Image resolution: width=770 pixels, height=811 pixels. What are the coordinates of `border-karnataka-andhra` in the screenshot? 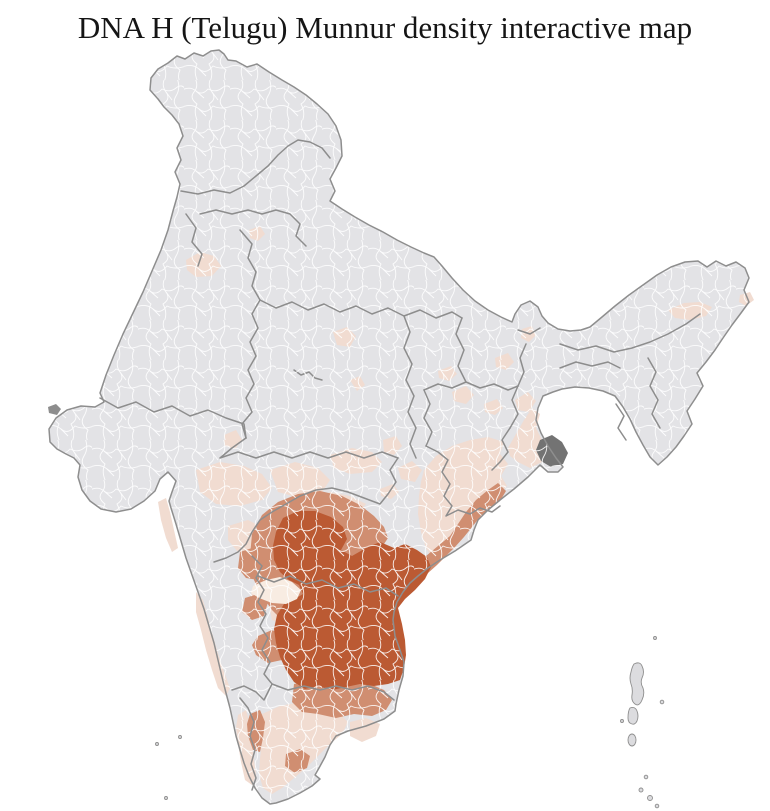 It's located at (262, 620).